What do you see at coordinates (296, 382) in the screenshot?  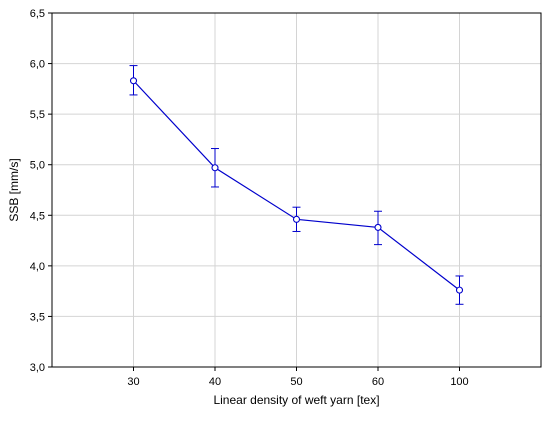 I see `x-tick-label: 50` at bounding box center [296, 382].